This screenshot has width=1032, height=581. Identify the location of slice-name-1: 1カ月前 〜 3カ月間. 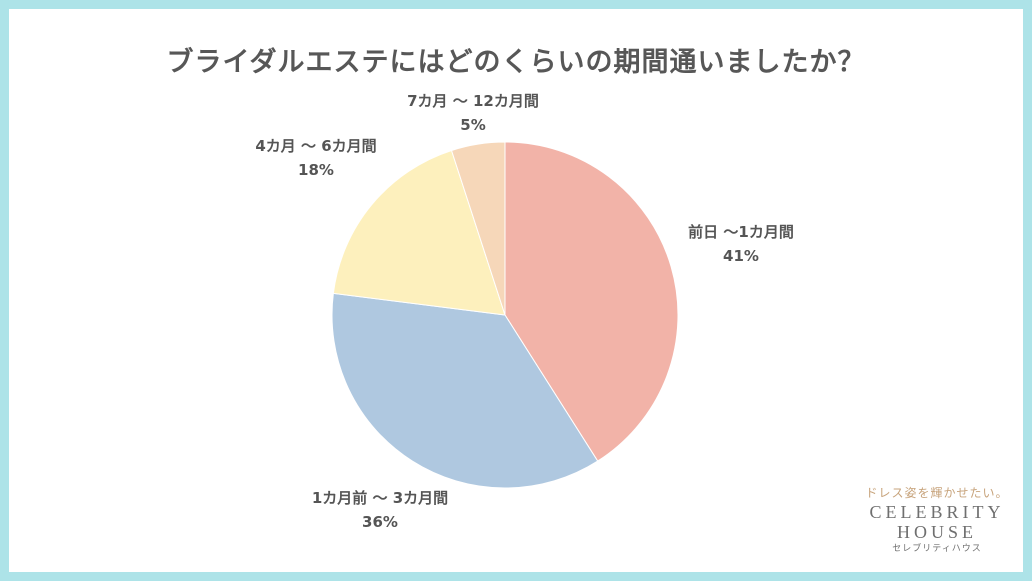
(380, 498).